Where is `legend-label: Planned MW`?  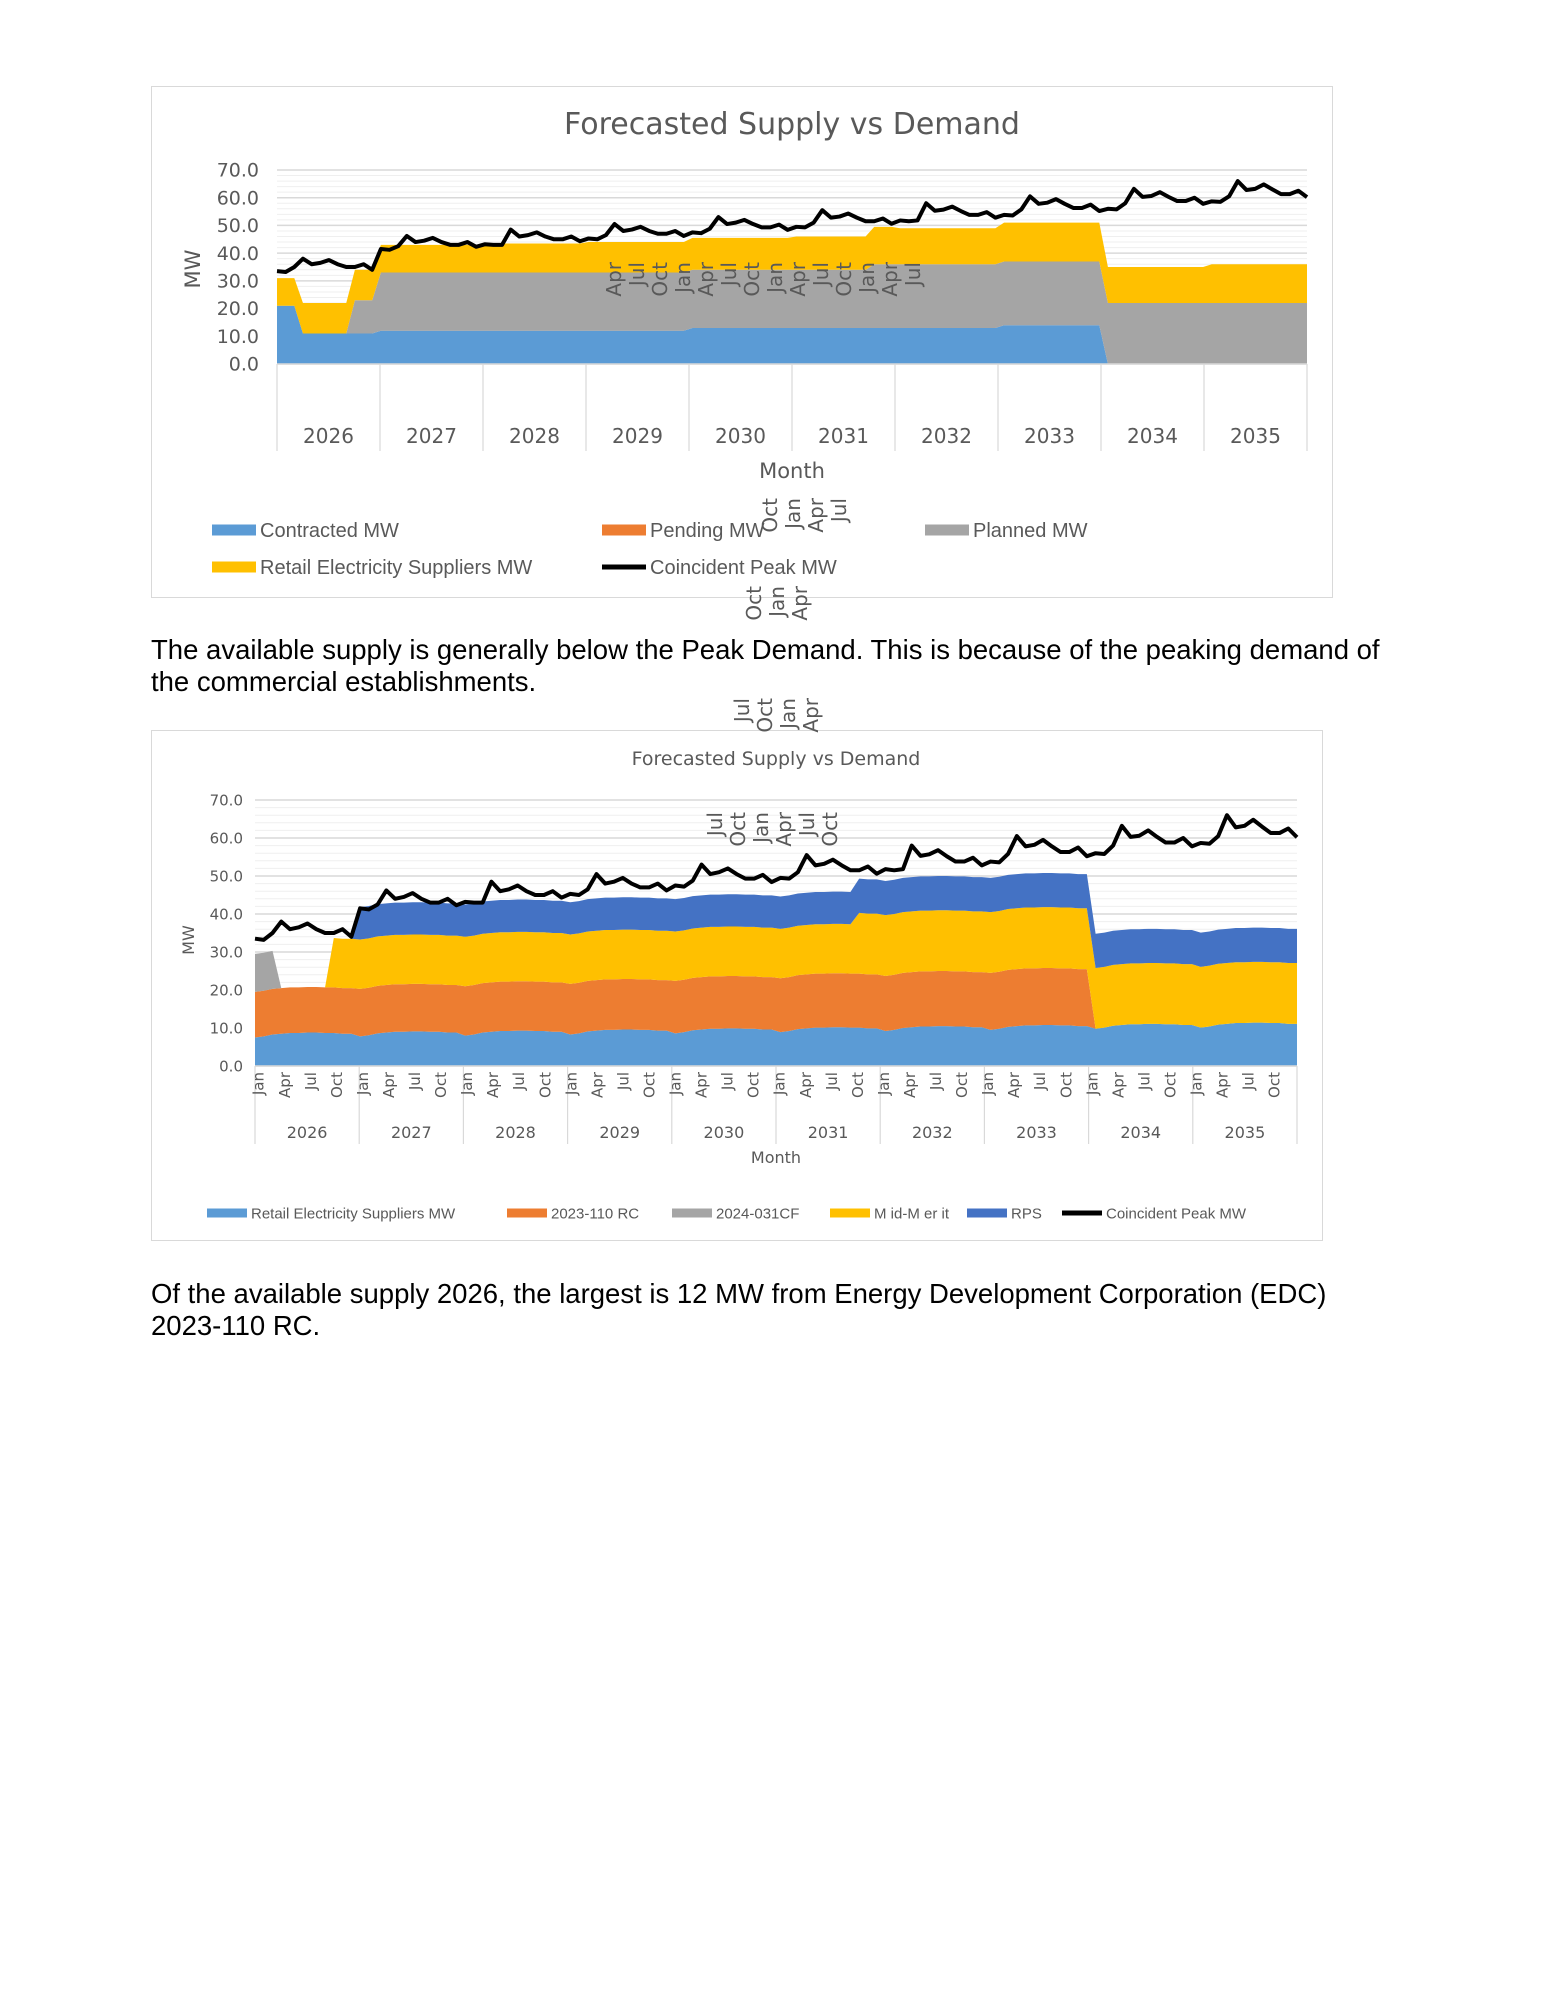 legend-label: Planned MW is located at coordinates (1030, 531).